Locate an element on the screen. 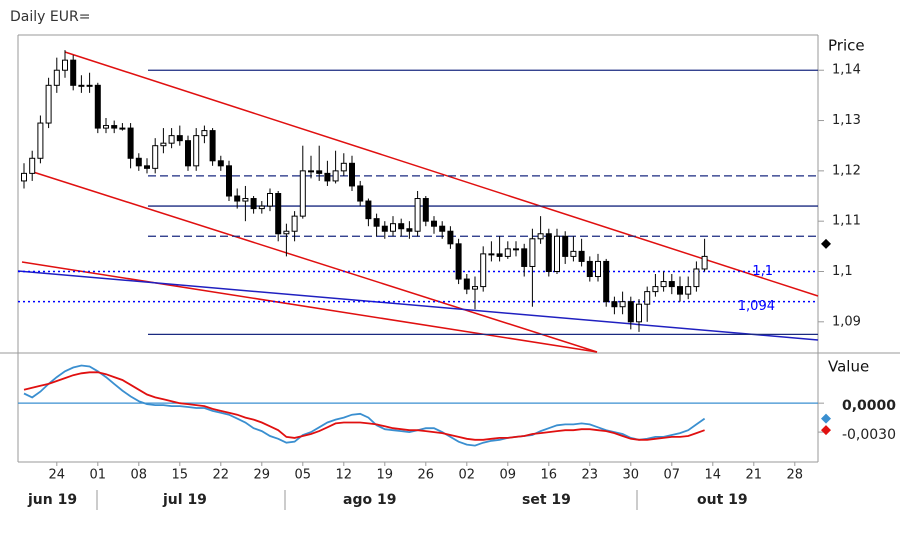 The width and height of the screenshot is (900, 535). indicator-y-tick-label: -0,0030 is located at coordinates (869, 435).